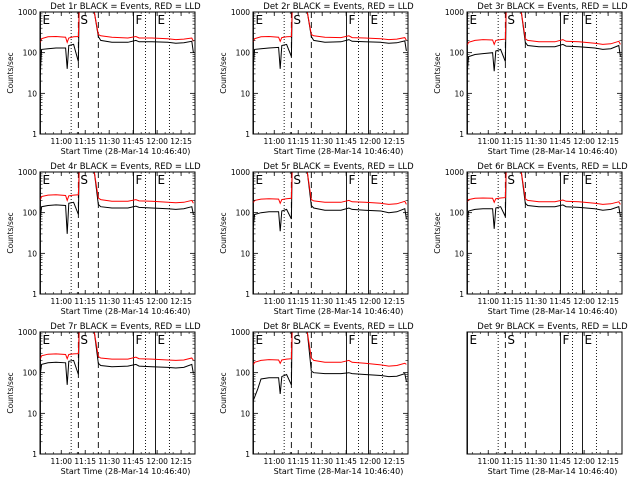 The width and height of the screenshot is (640, 480). Describe the element at coordinates (125, 327) in the screenshot. I see `panel-title: Det 7r BLACK = Events, RED = LLD` at that location.